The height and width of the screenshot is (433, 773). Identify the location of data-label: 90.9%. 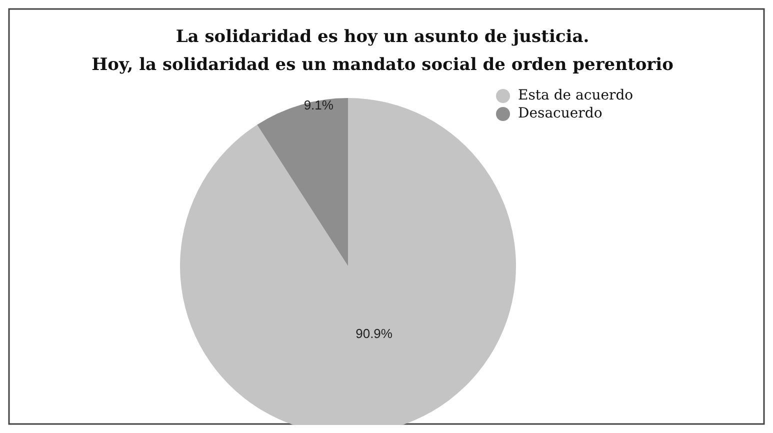
(374, 334).